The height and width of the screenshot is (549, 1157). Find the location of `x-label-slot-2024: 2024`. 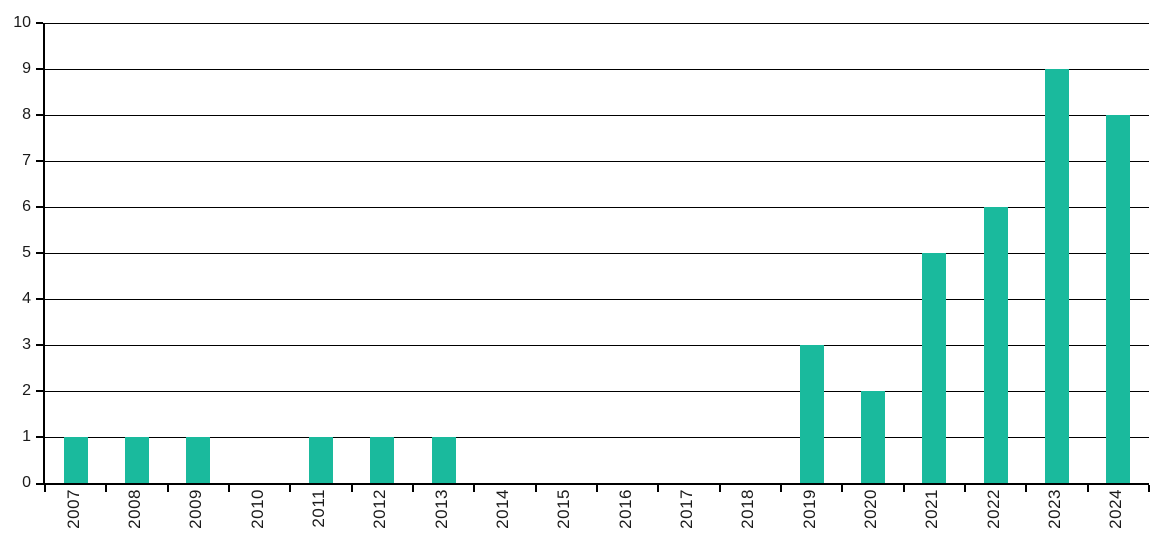

x-label-slot-2024: 2024 is located at coordinates (1116, 518).